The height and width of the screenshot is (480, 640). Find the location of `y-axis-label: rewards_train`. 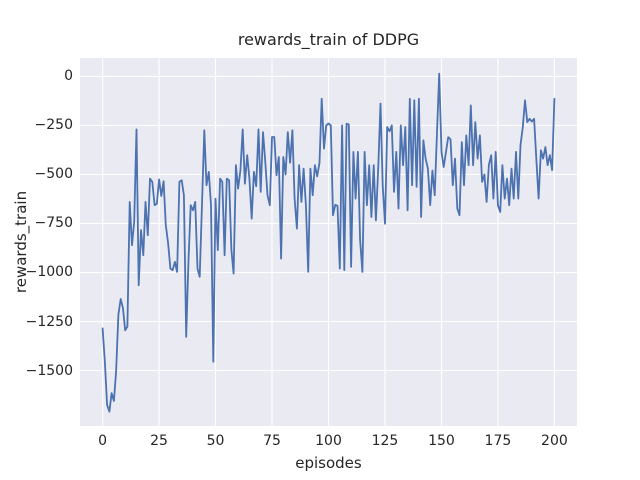

y-axis-label: rewards_train is located at coordinates (21, 242).